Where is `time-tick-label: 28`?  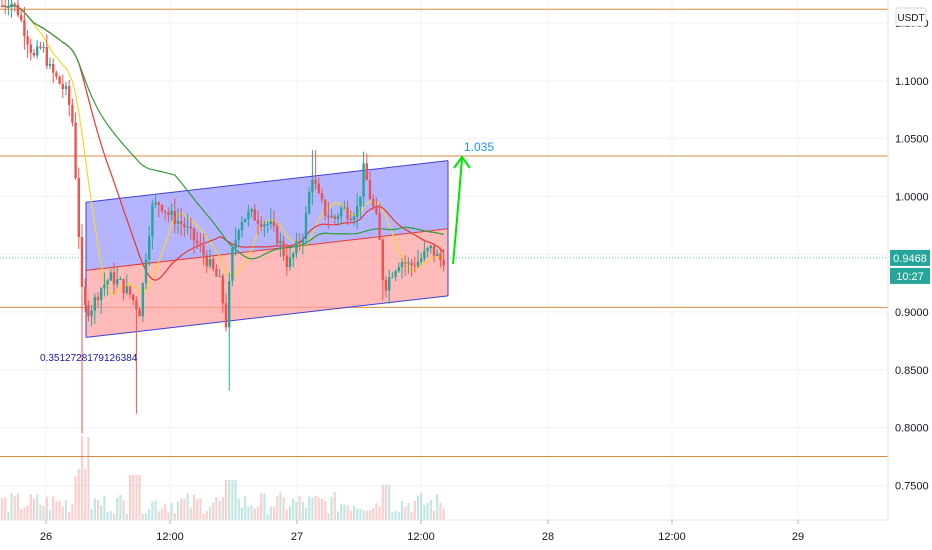 time-tick-label: 28 is located at coordinates (548, 537).